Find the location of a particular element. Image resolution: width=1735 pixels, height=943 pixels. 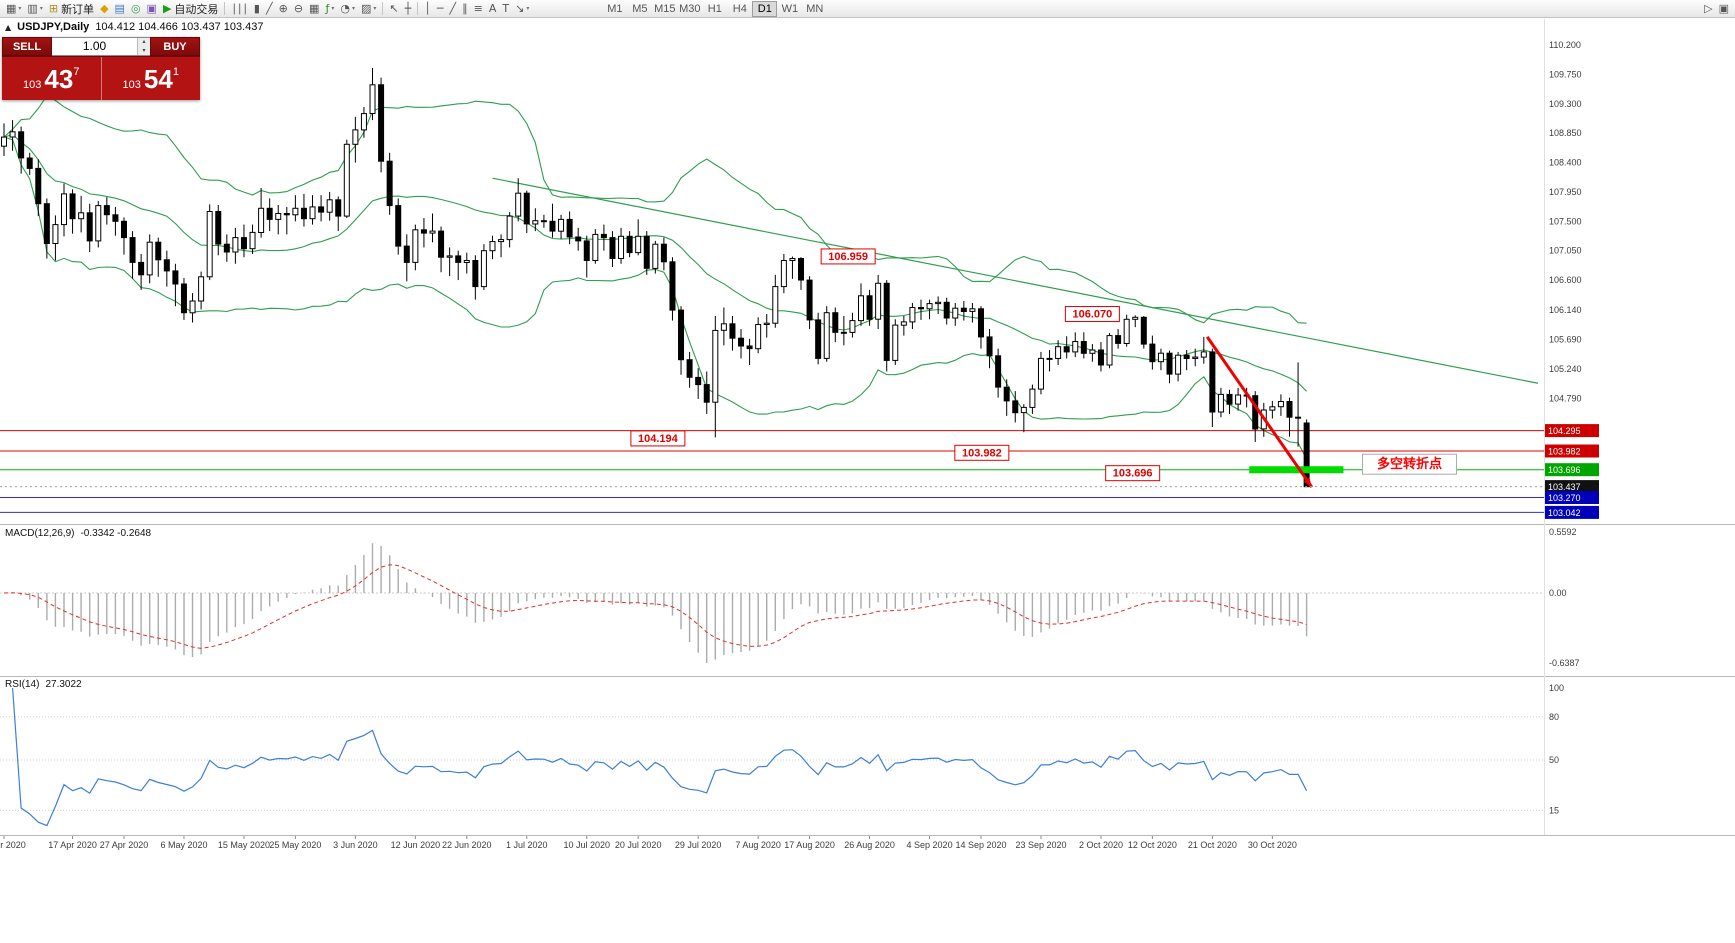

profiles-icon: ▥ ▾ is located at coordinates (34, 9).